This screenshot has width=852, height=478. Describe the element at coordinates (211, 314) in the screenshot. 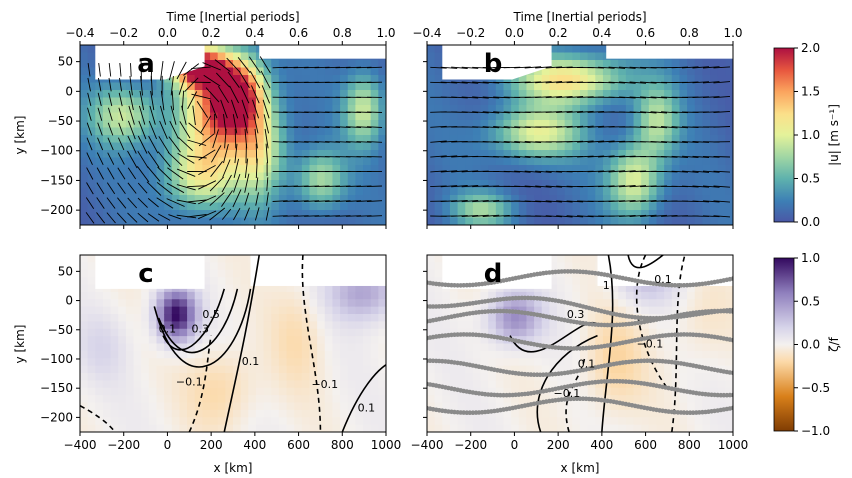

I see `contour-label: 0.5` at that location.